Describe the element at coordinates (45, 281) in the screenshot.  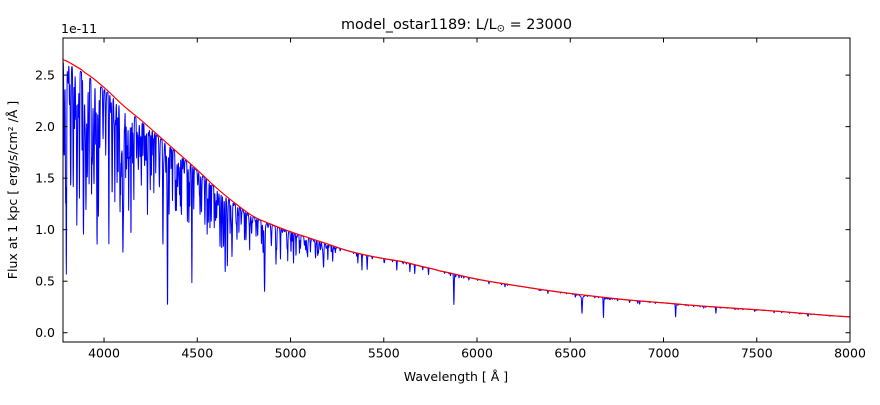
I see `y-tick-label: 0.5` at that location.